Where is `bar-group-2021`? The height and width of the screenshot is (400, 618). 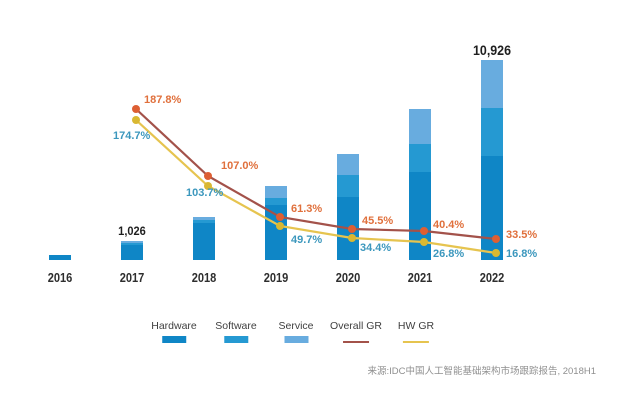 bar-group-2021 is located at coordinates (420, 184).